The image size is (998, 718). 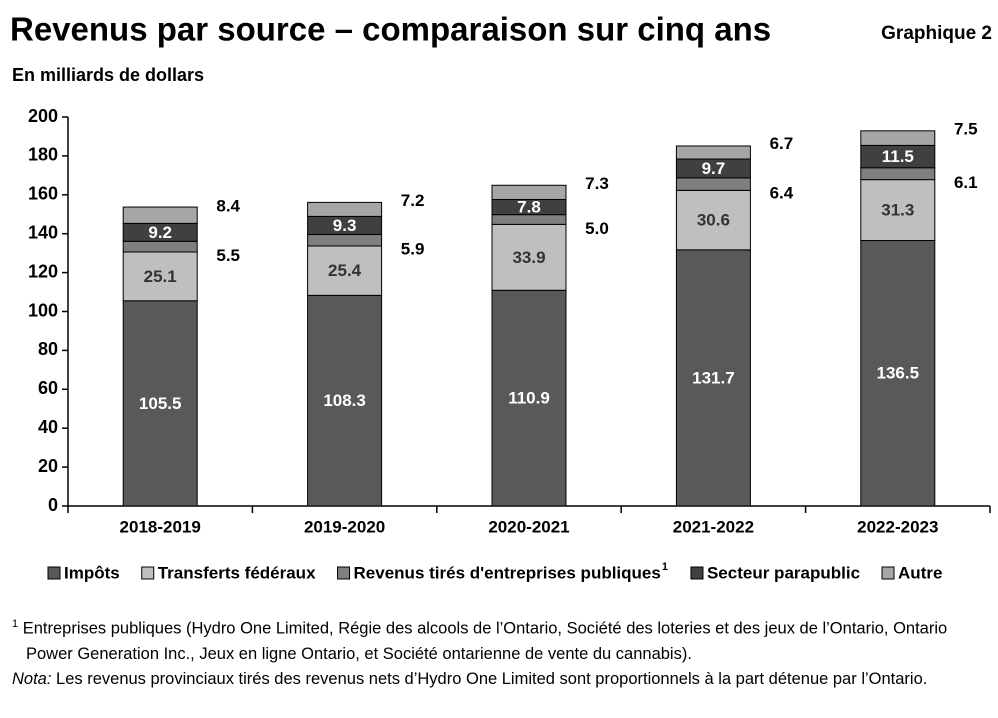 What do you see at coordinates (966, 129) in the screenshot?
I see `data-label: 7.5` at bounding box center [966, 129].